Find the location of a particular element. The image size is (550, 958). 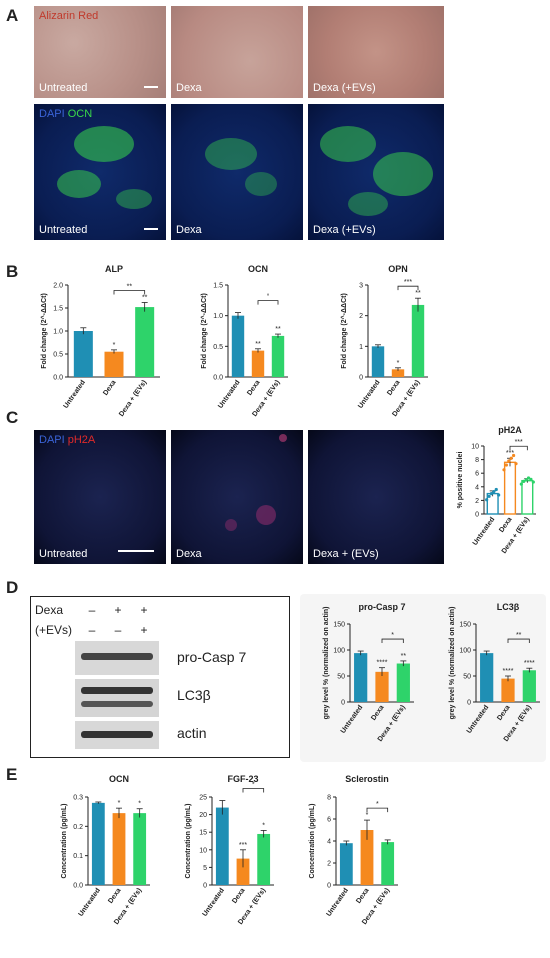

d-lc3b-significance: **** is located at coordinates (508, 671).